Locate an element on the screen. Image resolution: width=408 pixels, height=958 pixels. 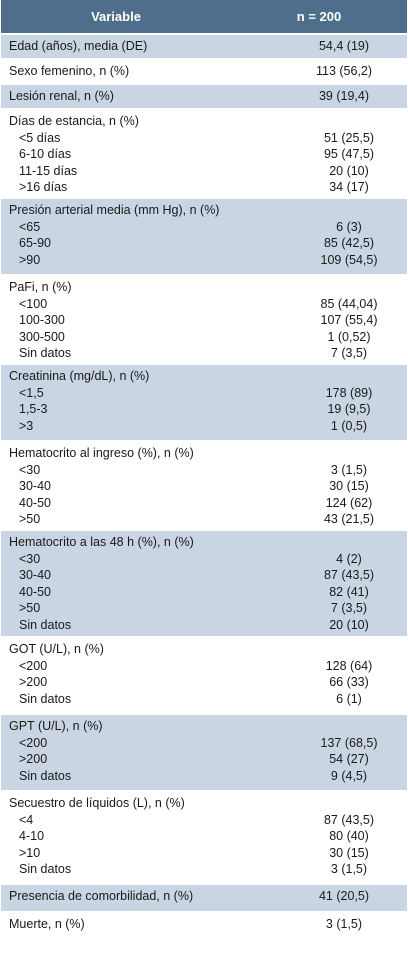
category-label: 4-10 is located at coordinates (32, 836).